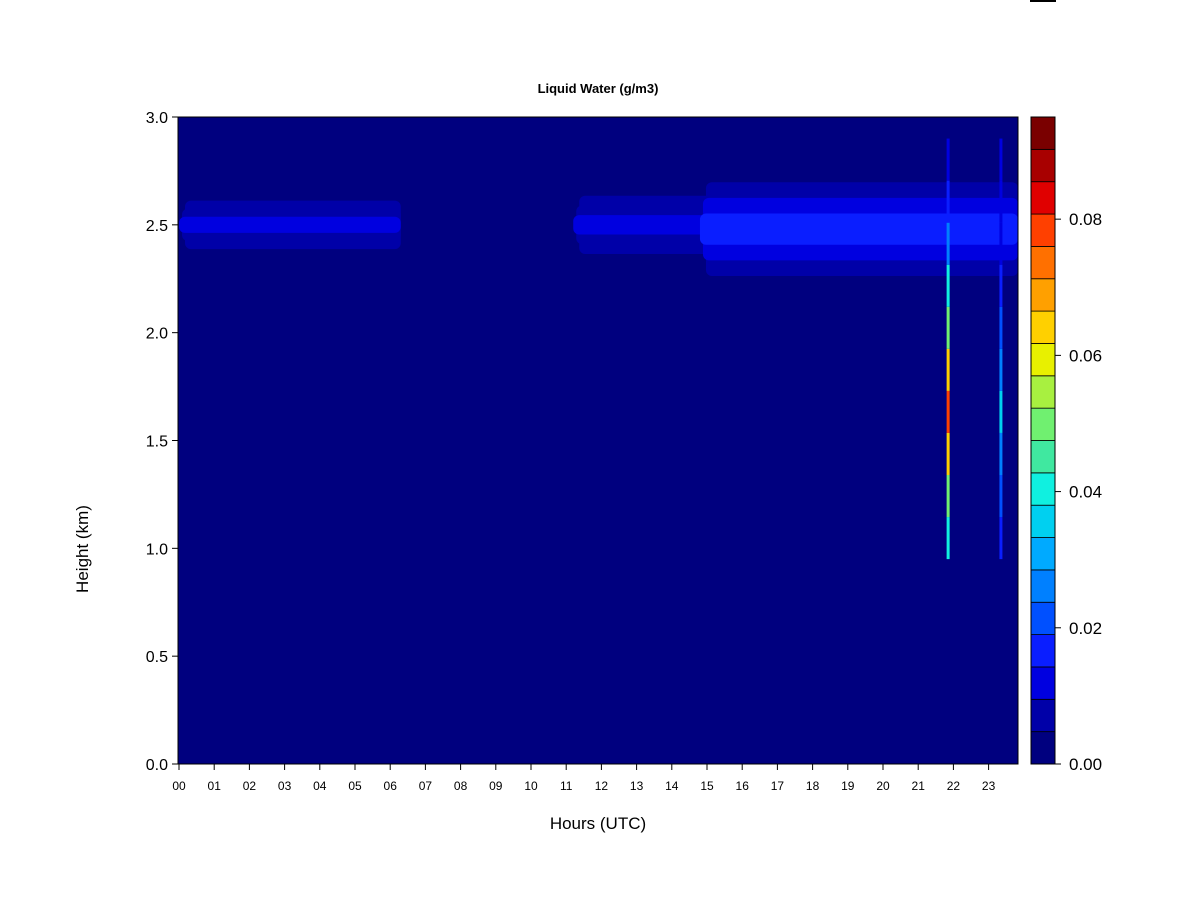 The height and width of the screenshot is (900, 1200). Describe the element at coordinates (391, 786) in the screenshot. I see `x-tick-label: 06` at that location.